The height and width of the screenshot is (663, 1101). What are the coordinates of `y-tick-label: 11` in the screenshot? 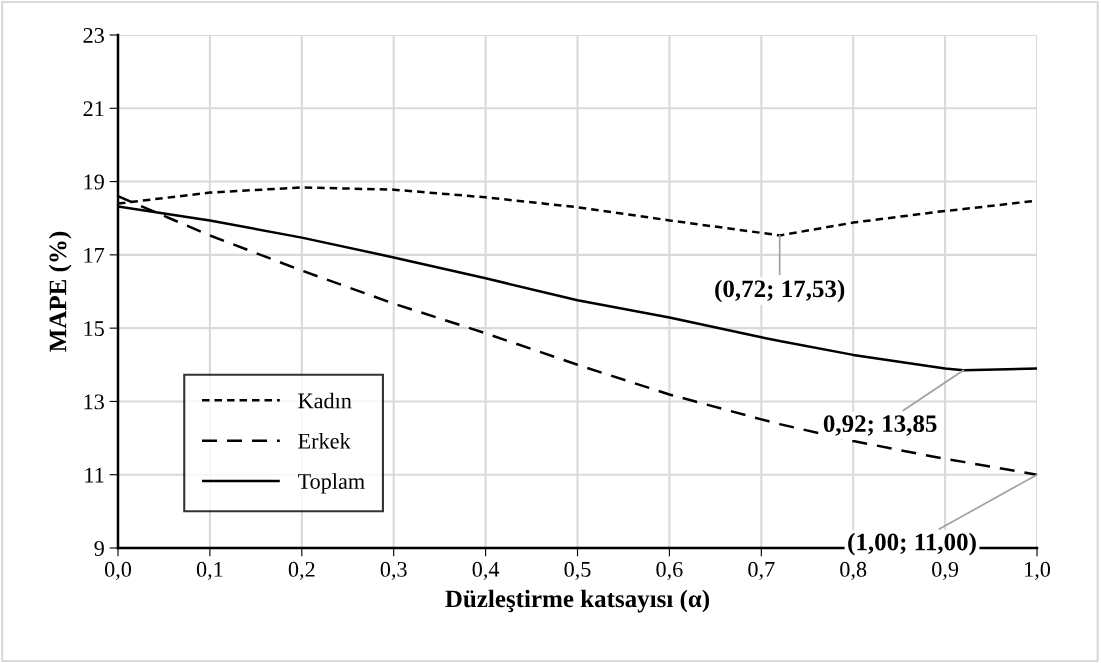 It's located at (94, 475).